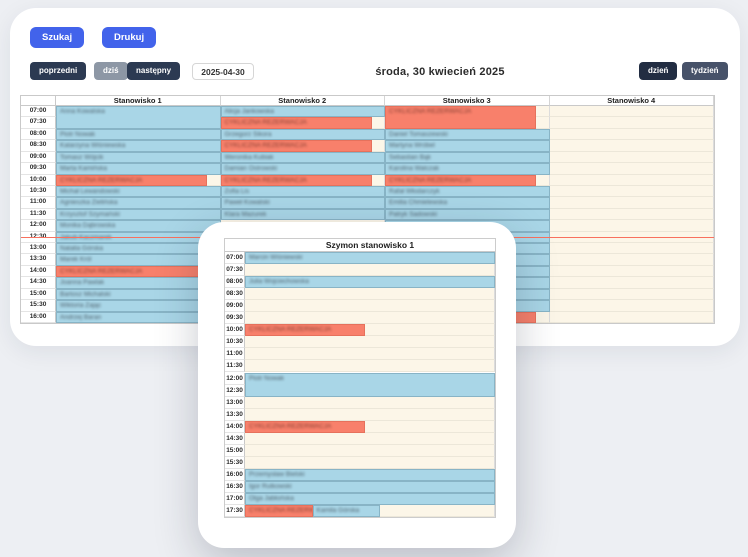  Describe the element at coordinates (138, 117) in the screenshot. I see `booking-event: Anna Kowalska` at that location.